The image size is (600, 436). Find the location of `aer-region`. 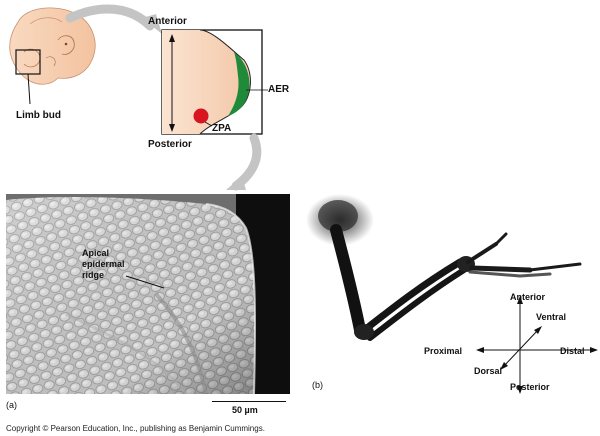

aer-region is located at coordinates (239, 84).